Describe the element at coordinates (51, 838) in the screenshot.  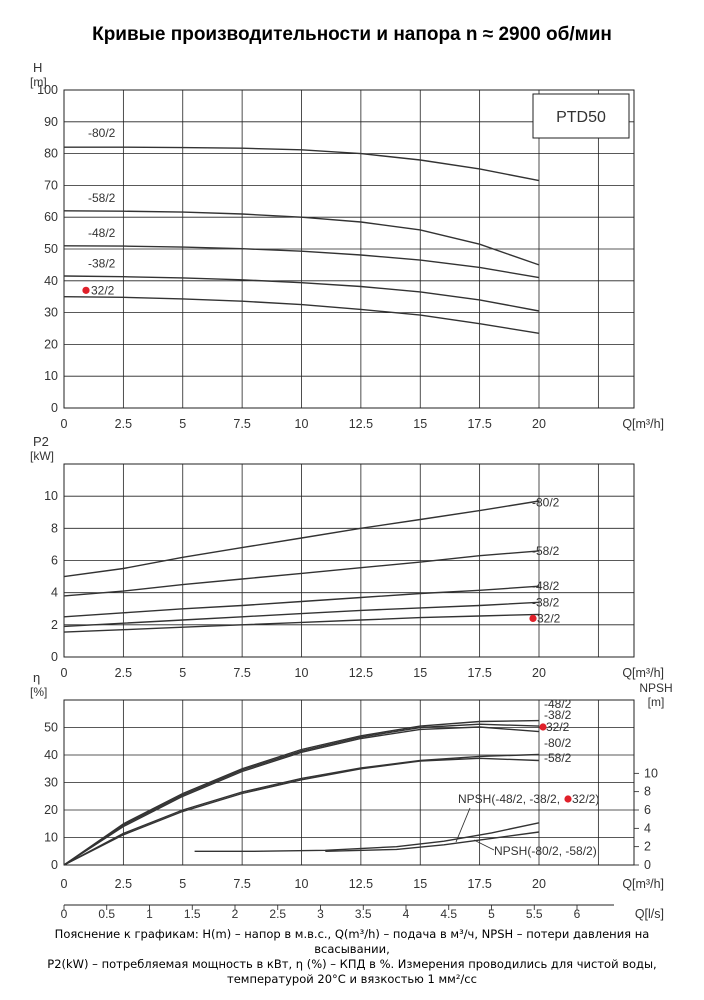
I see `efficiency-ytick-label: 10` at that location.